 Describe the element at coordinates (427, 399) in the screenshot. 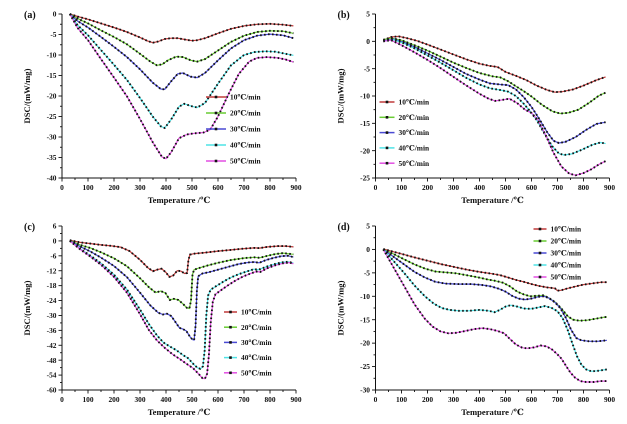

I see `x-tick-label: 200` at that location.